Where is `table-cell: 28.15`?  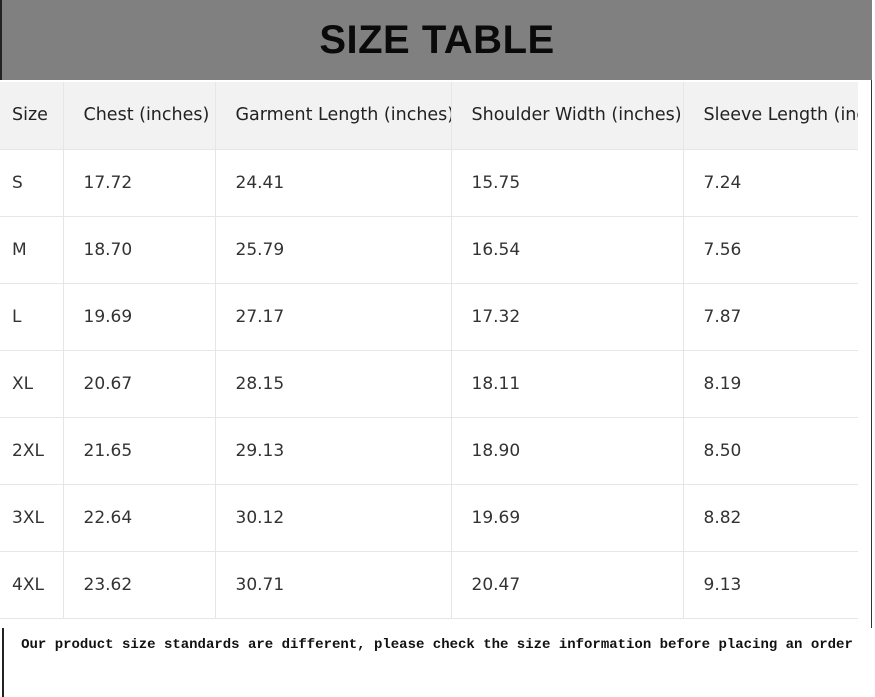
table-cell: 28.15 is located at coordinates (333, 384).